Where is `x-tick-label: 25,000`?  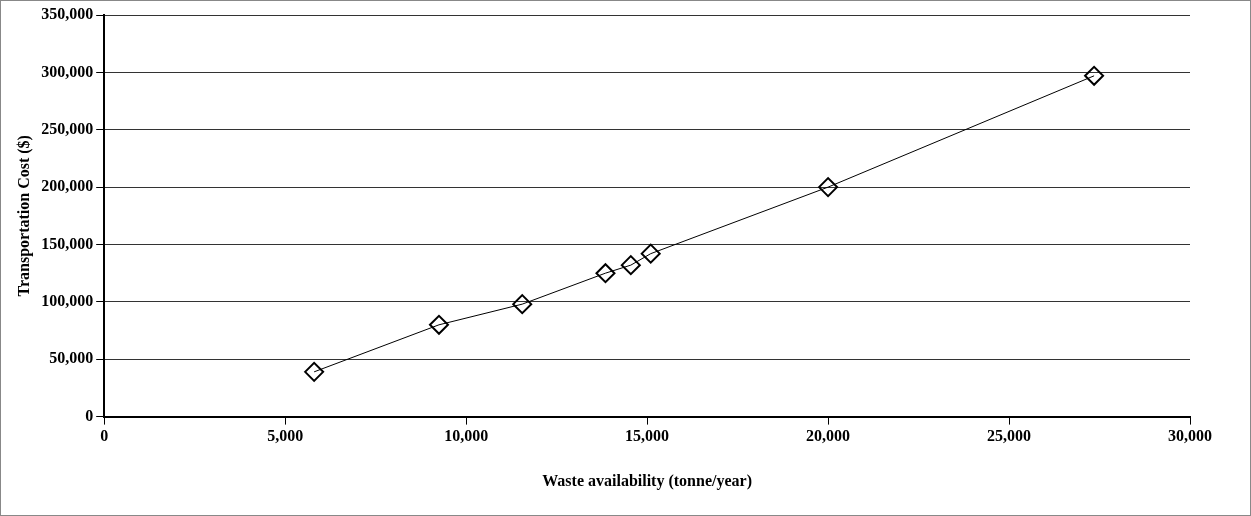 x-tick-label: 25,000 is located at coordinates (1009, 436).